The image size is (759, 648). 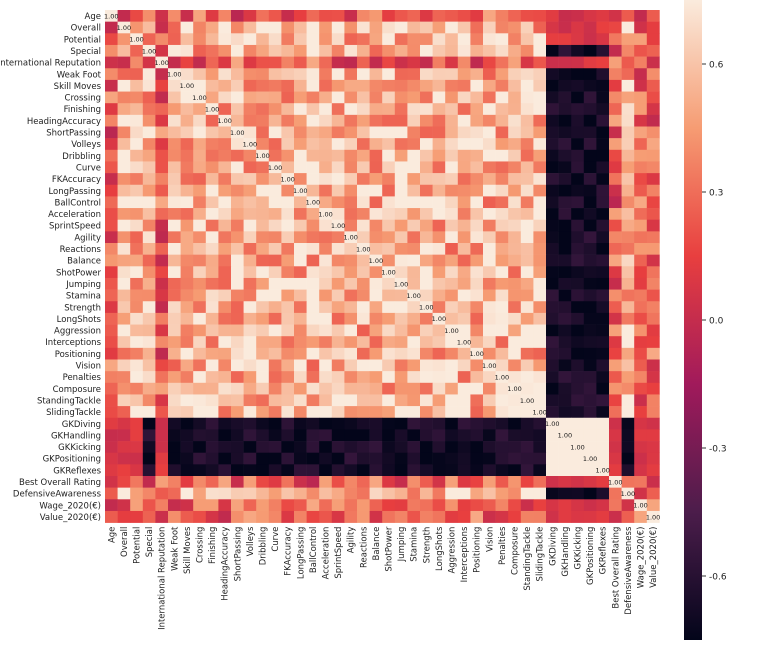 I want to click on row-tick-label: Dribbling, so click(x=81, y=157).